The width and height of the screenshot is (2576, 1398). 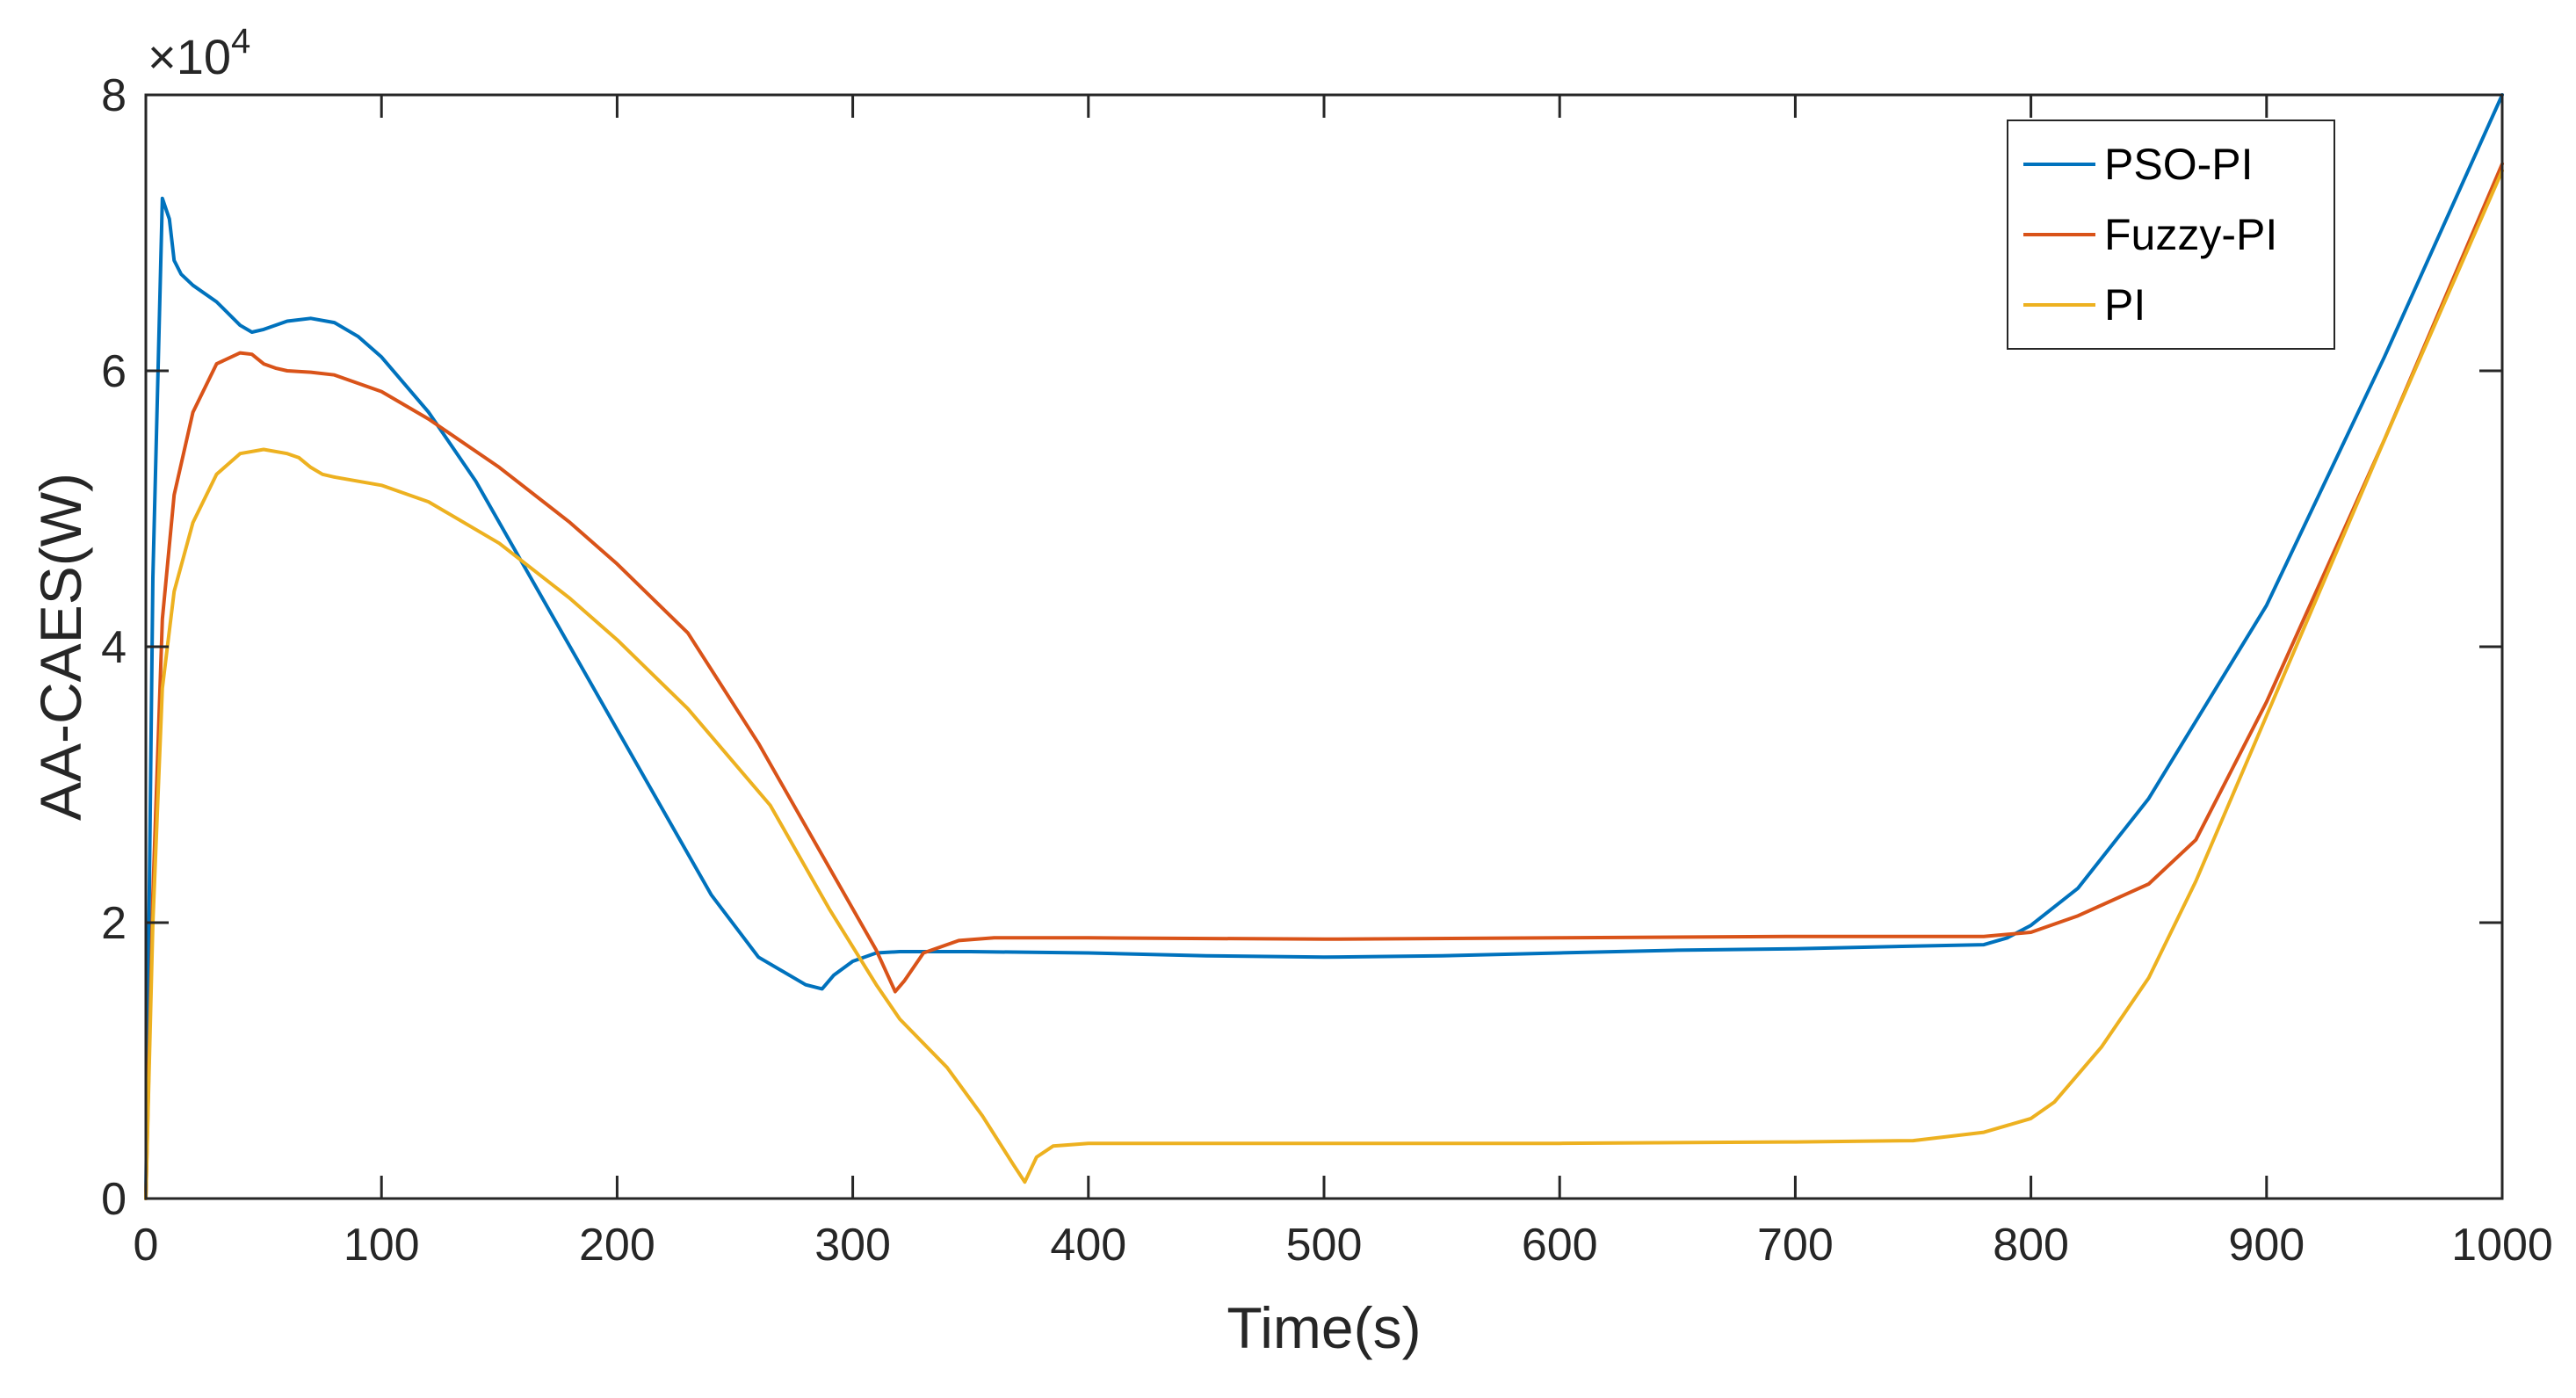 I want to click on y-tick-label: 6, so click(x=114, y=371).